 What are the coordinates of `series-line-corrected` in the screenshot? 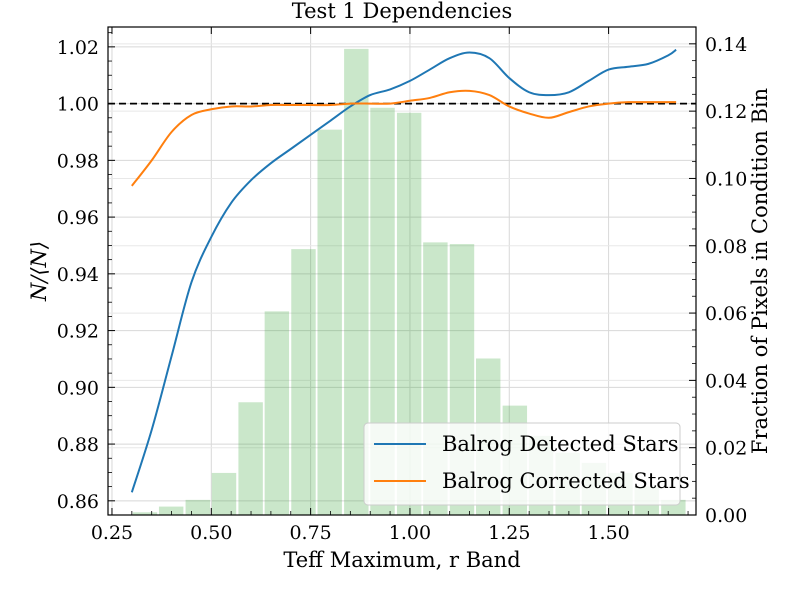 It's located at (404, 138).